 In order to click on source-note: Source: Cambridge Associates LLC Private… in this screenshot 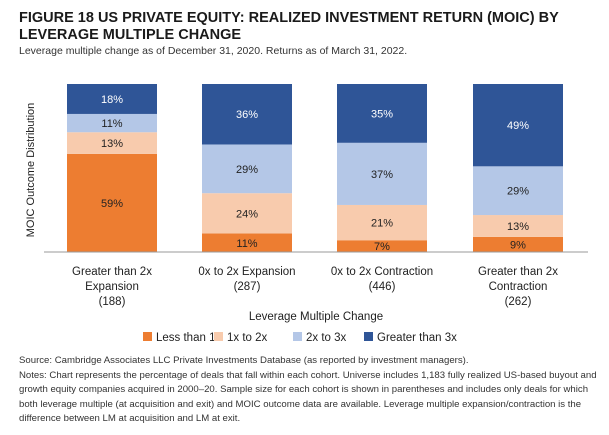, I will do `click(244, 360)`.